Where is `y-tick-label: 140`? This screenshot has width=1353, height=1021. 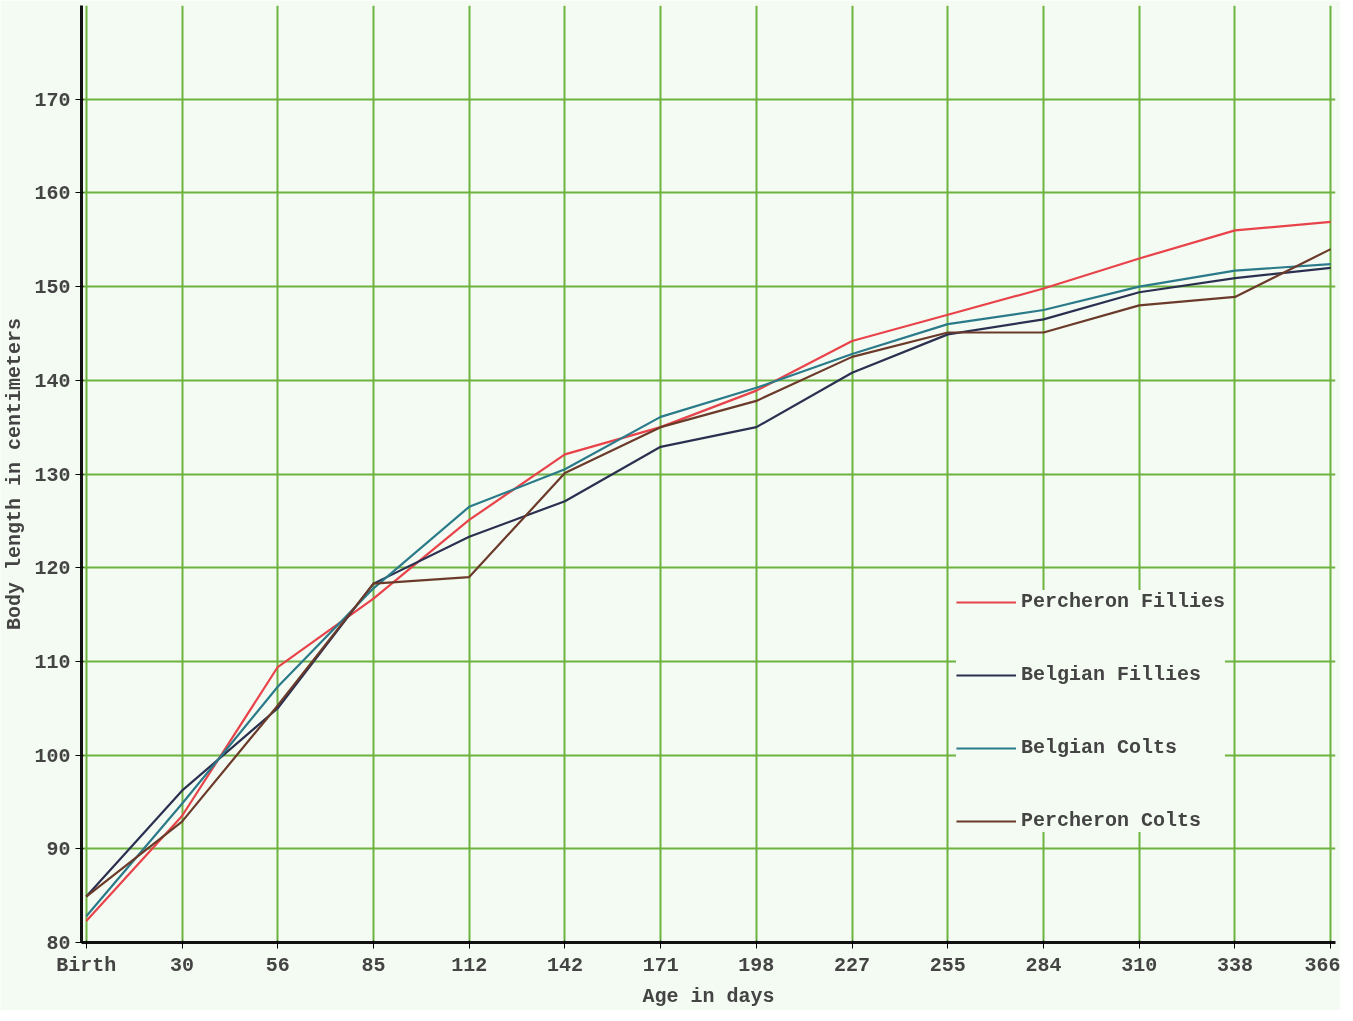 y-tick-label: 140 is located at coordinates (52, 381).